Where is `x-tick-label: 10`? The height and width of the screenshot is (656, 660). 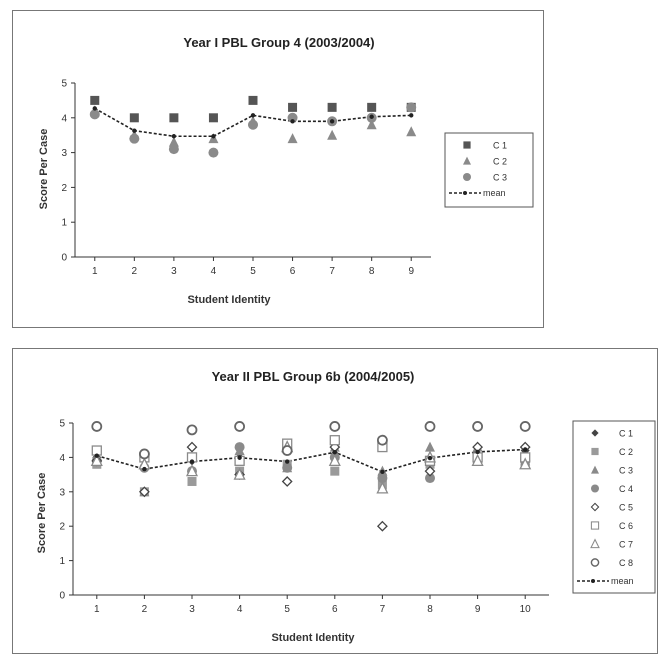
x-tick-label: 10 is located at coordinates (526, 609).